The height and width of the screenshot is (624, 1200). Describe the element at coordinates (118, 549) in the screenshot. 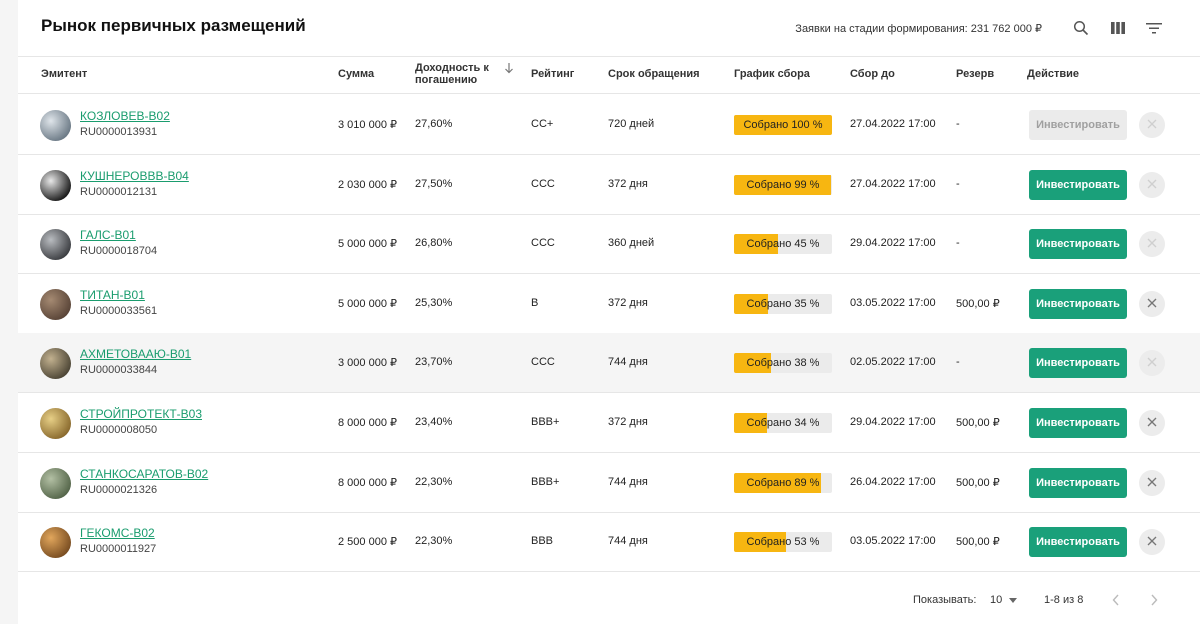

I see `issuer-isin: RU0000011927` at that location.